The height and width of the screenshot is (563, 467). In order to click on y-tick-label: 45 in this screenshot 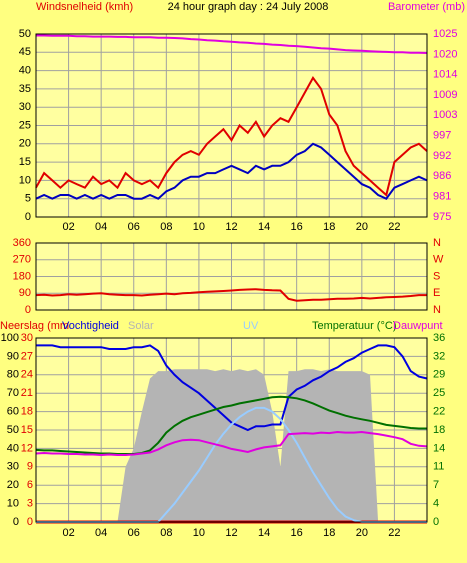, I will do `click(25, 52)`.